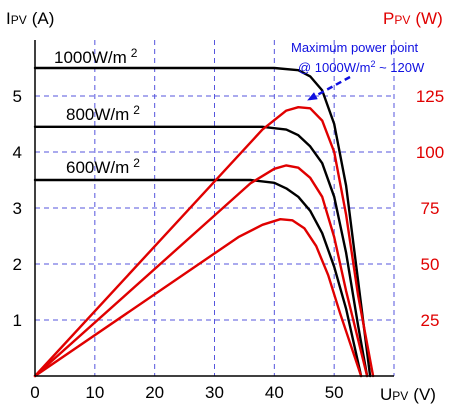 Image resolution: width=452 pixels, height=404 pixels. I want to click on series-label-800-text: 800W/m, so click(97, 114).